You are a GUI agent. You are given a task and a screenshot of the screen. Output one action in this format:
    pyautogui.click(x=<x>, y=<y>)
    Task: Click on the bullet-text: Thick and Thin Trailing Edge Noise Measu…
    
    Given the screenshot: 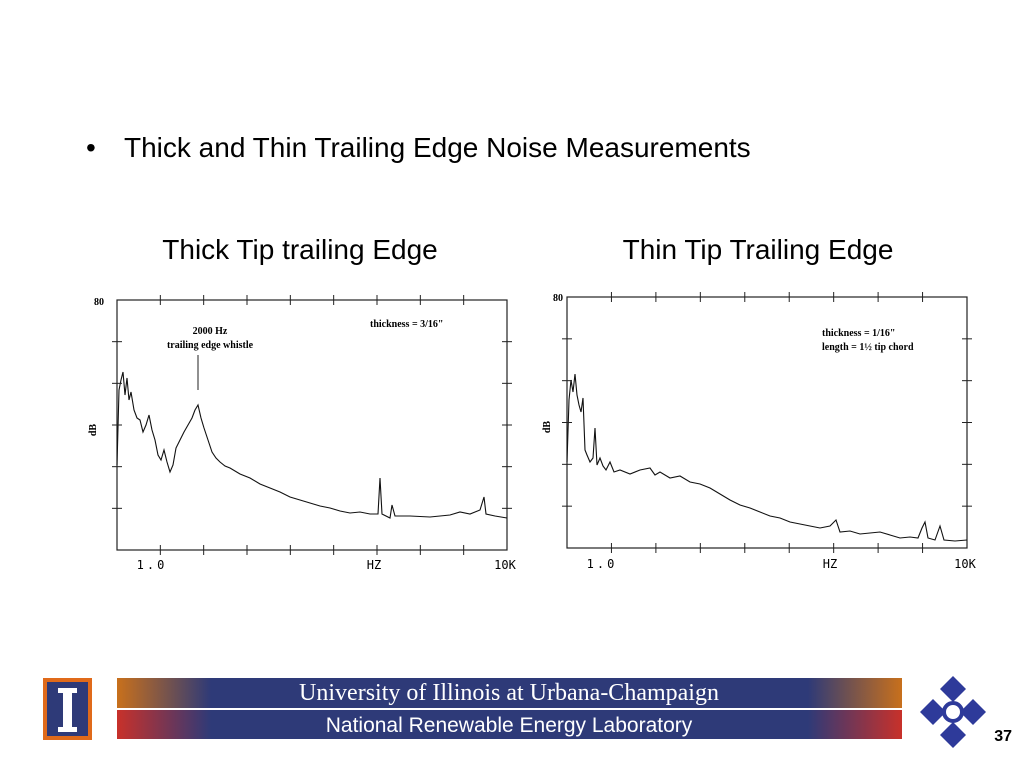 What is the action you would take?
    pyautogui.click(x=437, y=147)
    